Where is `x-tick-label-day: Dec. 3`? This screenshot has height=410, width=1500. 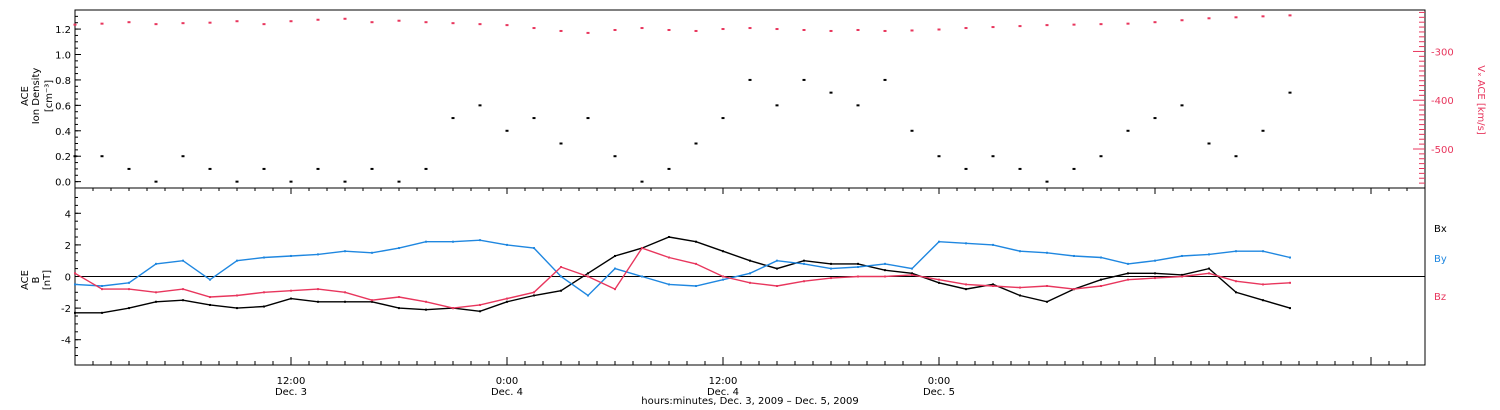 x-tick-label-day: Dec. 3 is located at coordinates (291, 392).